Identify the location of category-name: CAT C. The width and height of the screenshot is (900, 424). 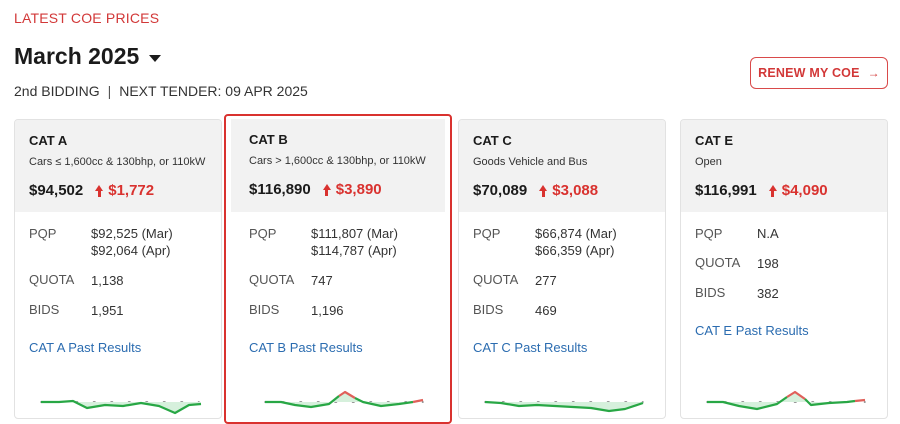
(492, 140).